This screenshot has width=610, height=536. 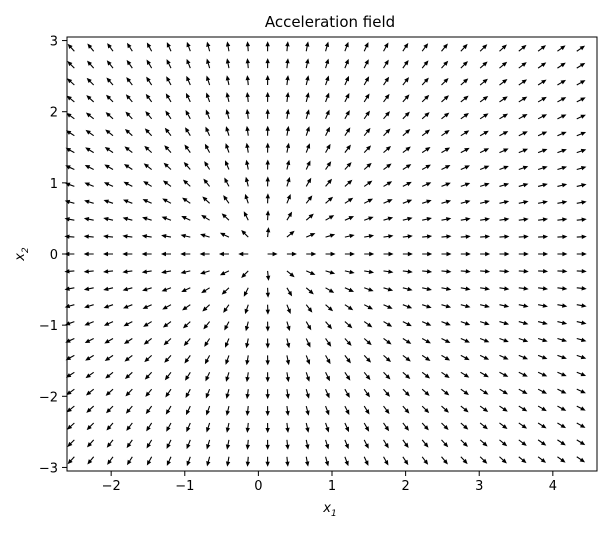 I want to click on x-tick-label: 3, so click(x=479, y=486).